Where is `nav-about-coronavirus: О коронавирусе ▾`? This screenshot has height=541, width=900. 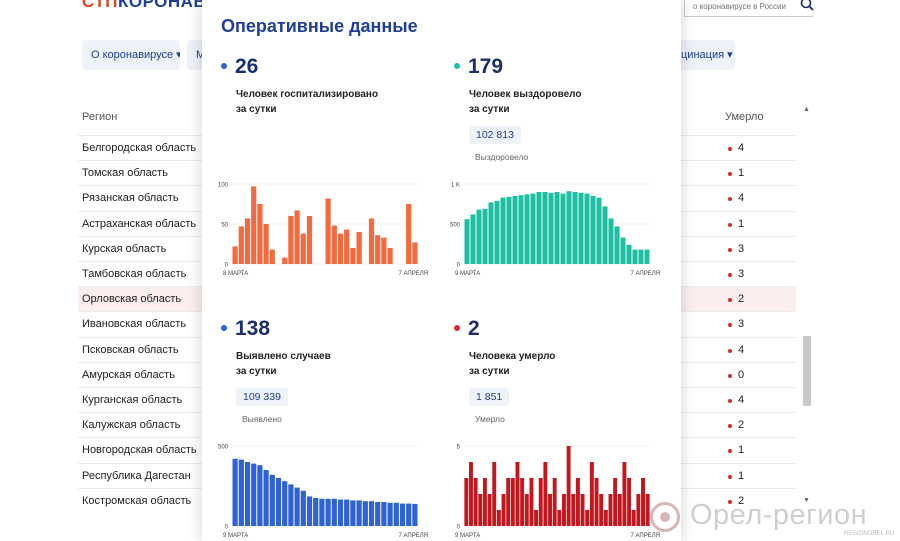
nav-about-coronavirus: О коронавирусе ▾ is located at coordinates (131, 55).